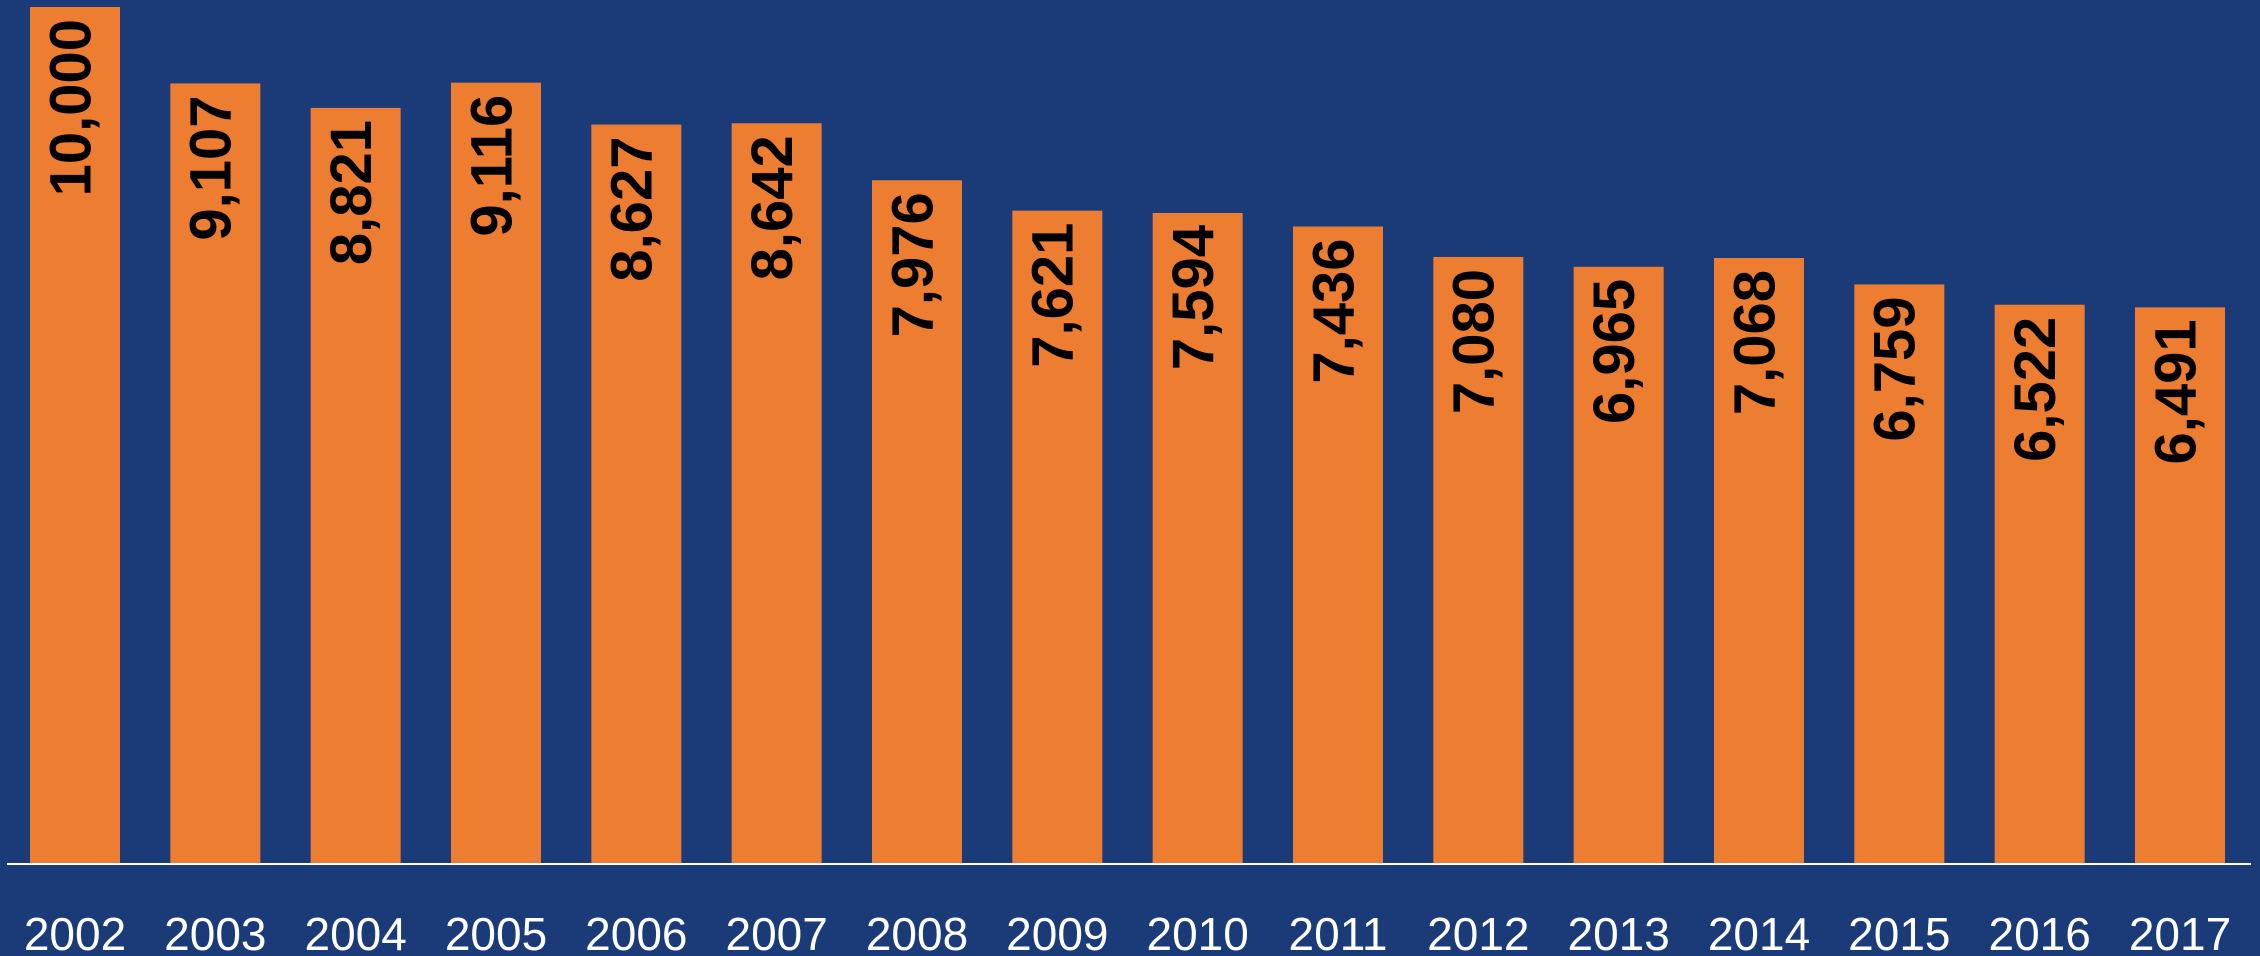  I want to click on x-tick-label: 2015, so click(1899, 932).